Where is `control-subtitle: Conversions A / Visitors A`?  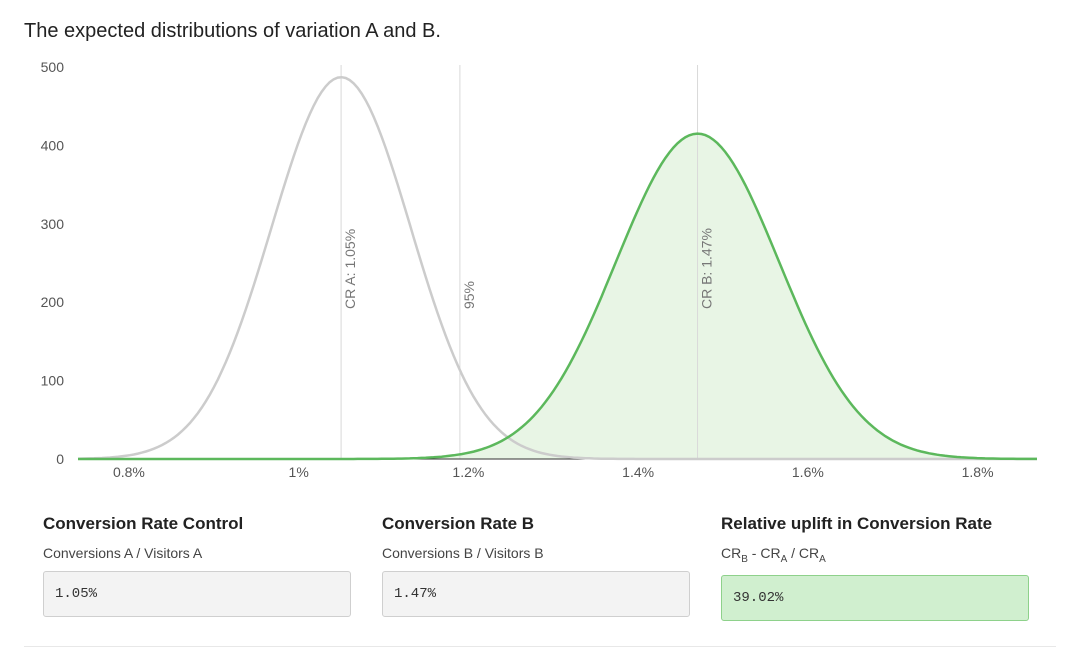
control-subtitle: Conversions A / Visitors A is located at coordinates (123, 553).